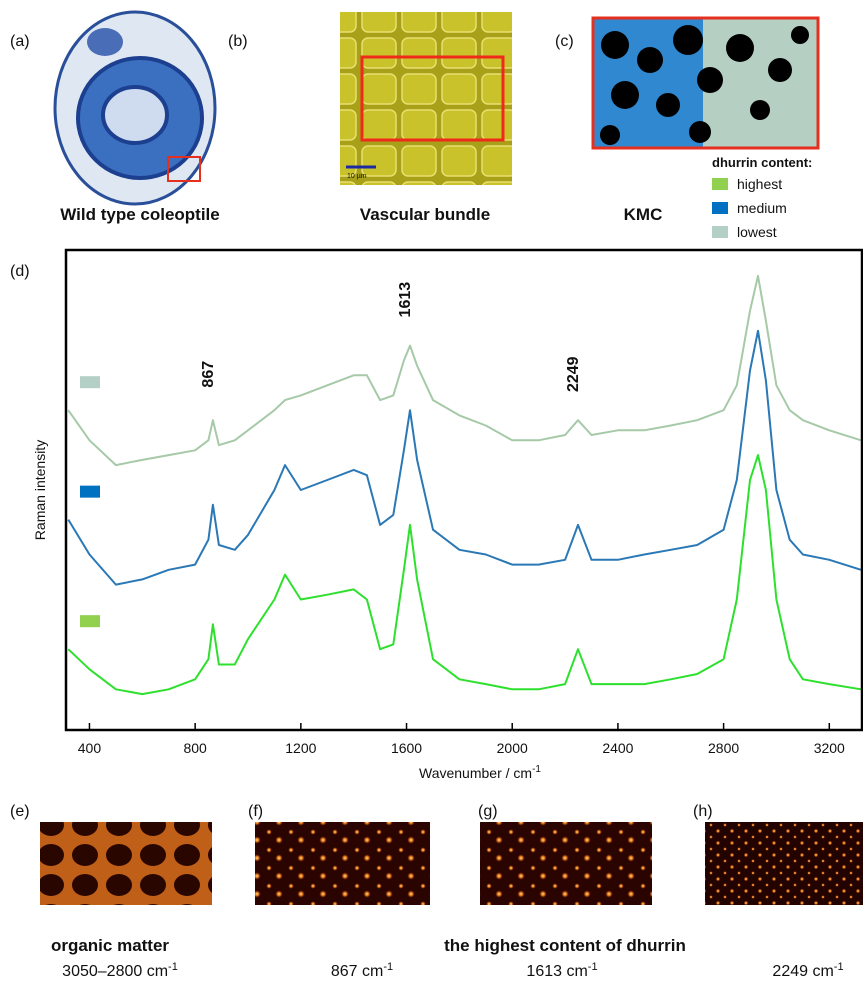  I want to click on scale-bar-label: 10 µm, so click(357, 176).